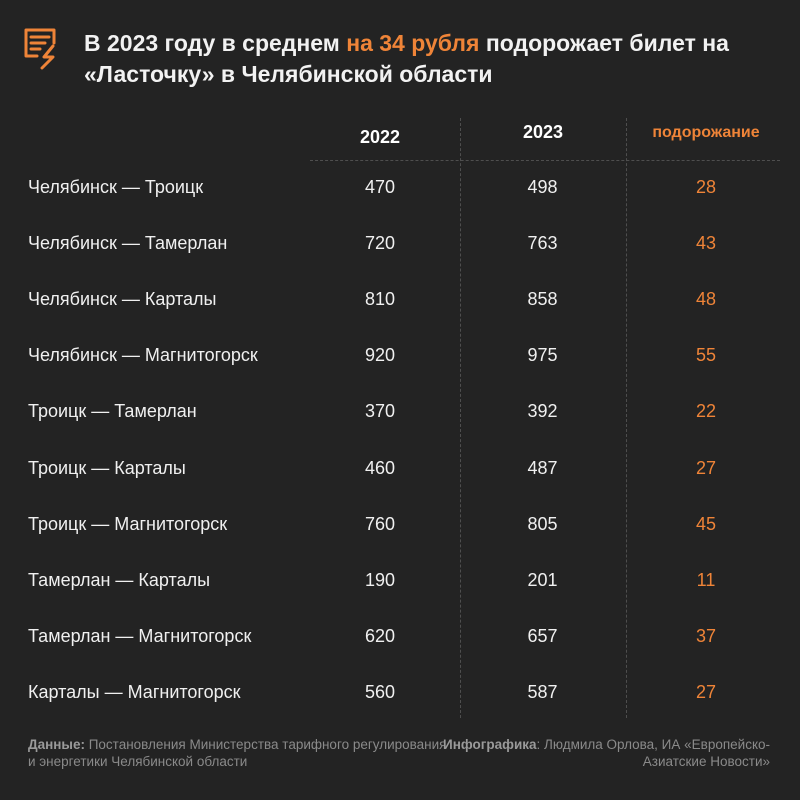 The height and width of the screenshot is (800, 800). Describe the element at coordinates (122, 299) in the screenshot. I see `route-label: Челябинск — Карталы` at that location.